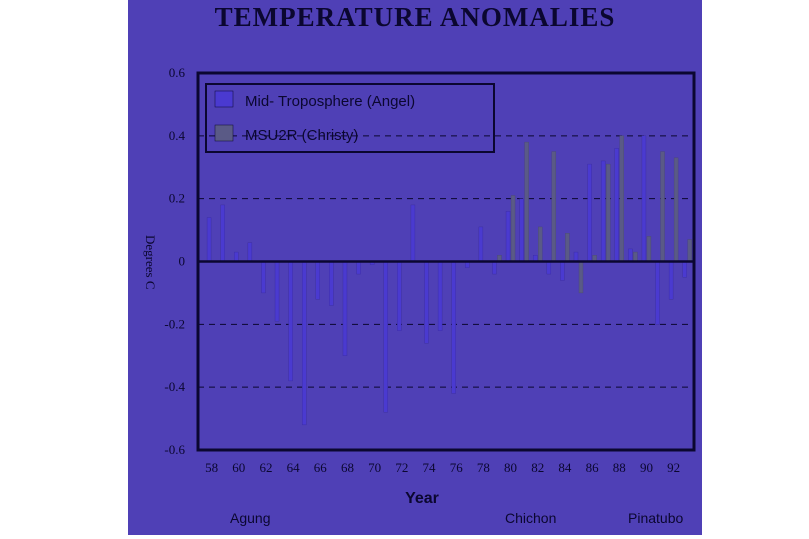 This screenshot has width=809, height=539. Describe the element at coordinates (174, 449) in the screenshot. I see `y-tick-label: -0.6` at that location.